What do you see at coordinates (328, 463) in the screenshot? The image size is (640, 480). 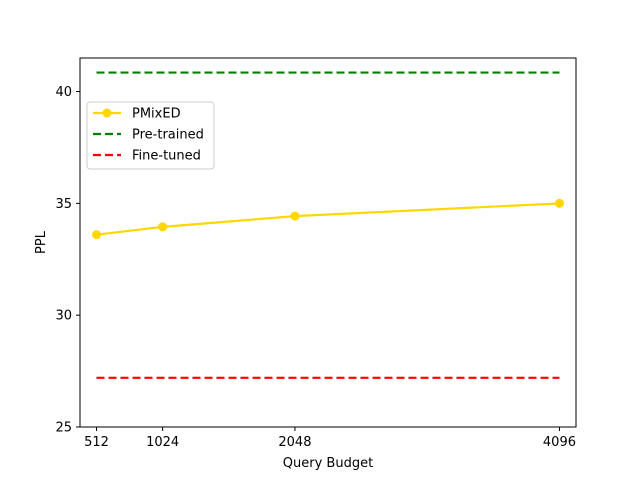 I see `x-axis-label: Query Budget` at bounding box center [328, 463].